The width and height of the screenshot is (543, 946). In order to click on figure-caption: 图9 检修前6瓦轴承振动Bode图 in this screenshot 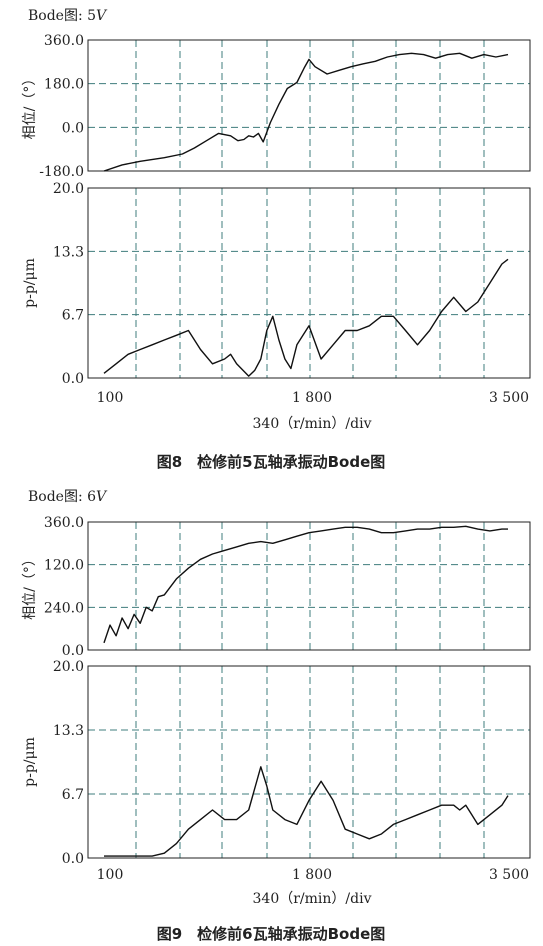, I will do `click(271, 934)`.